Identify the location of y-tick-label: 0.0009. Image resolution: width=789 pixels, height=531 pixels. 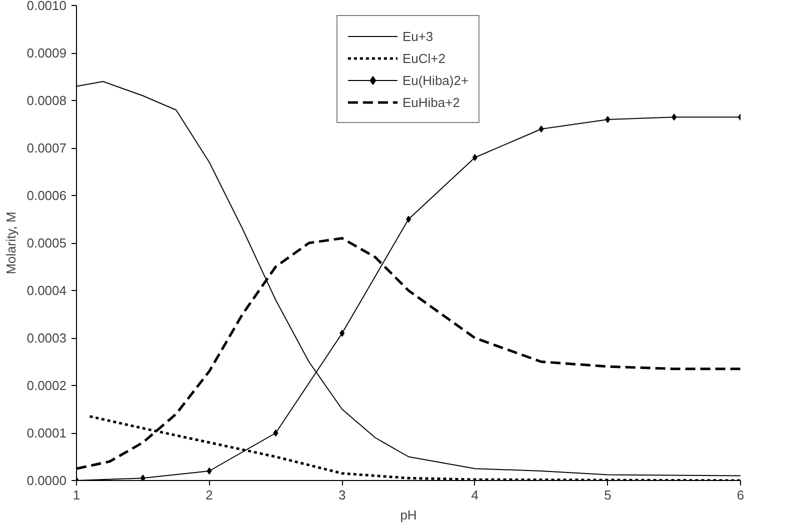
(46, 53).